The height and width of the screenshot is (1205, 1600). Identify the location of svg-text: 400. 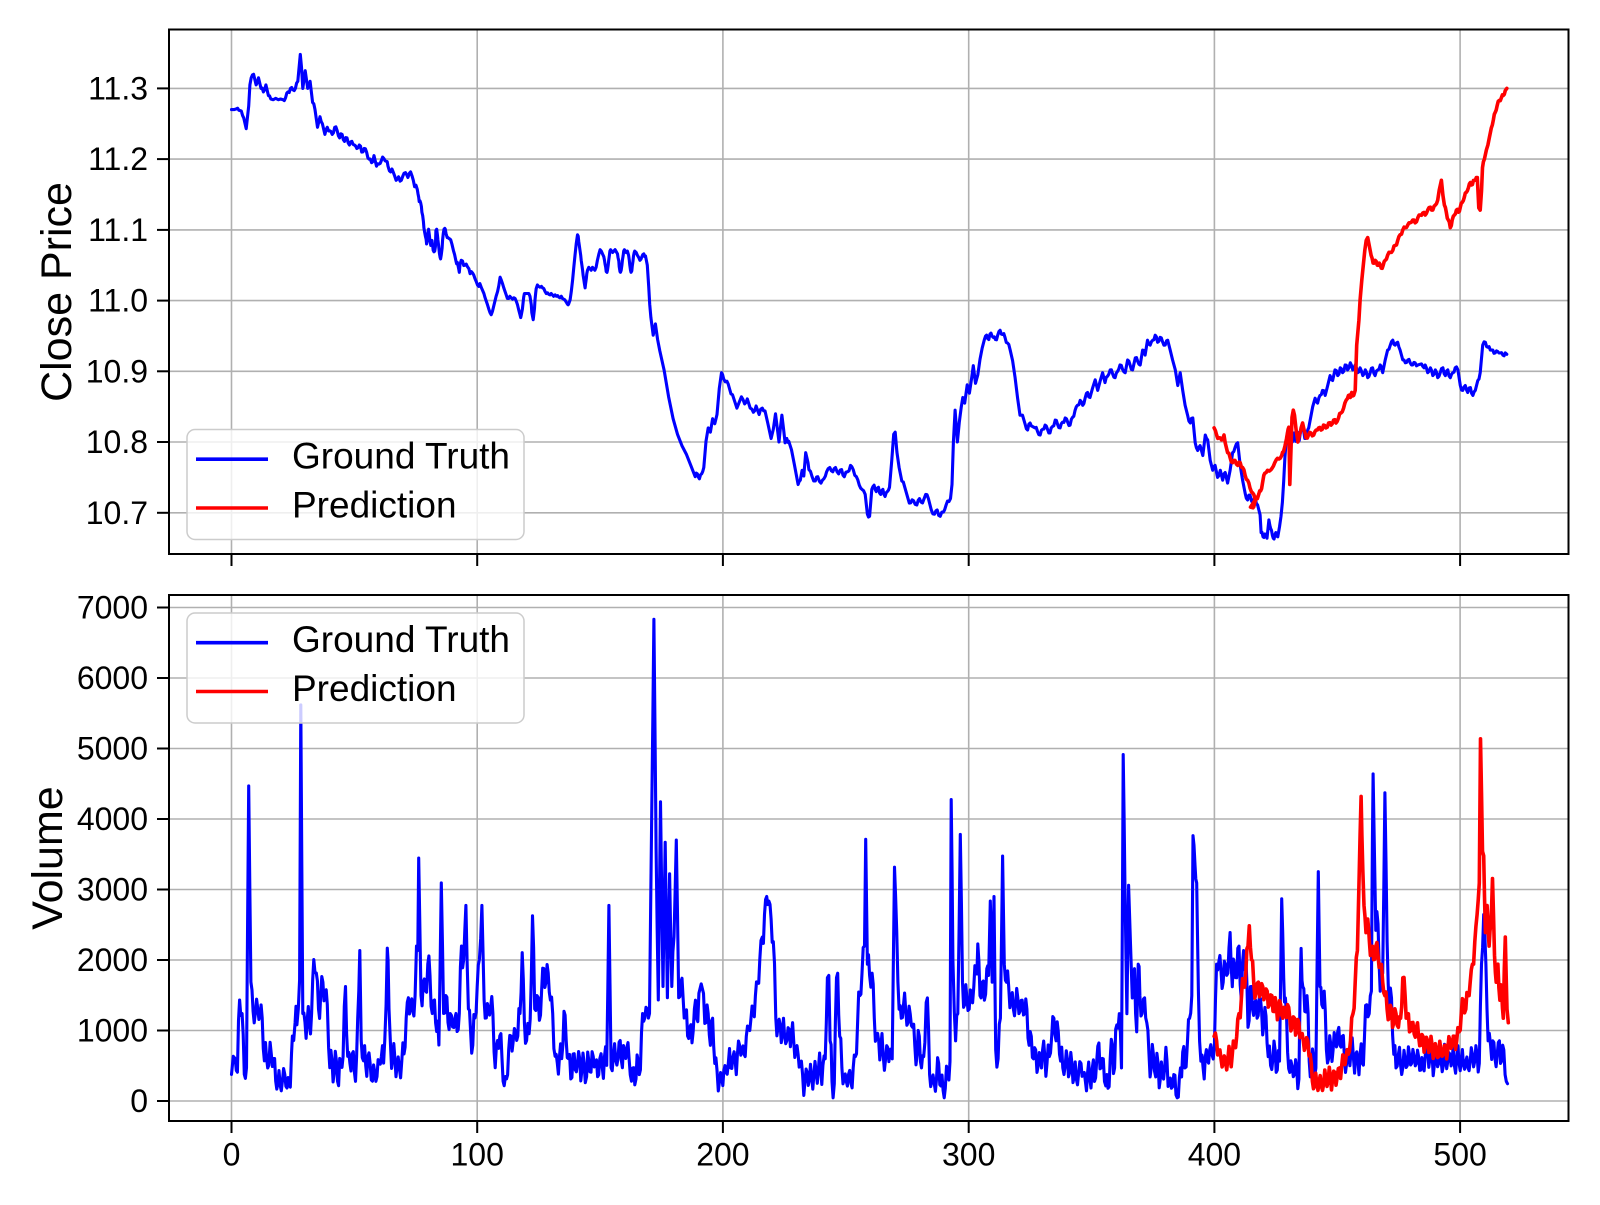
(1214, 1155).